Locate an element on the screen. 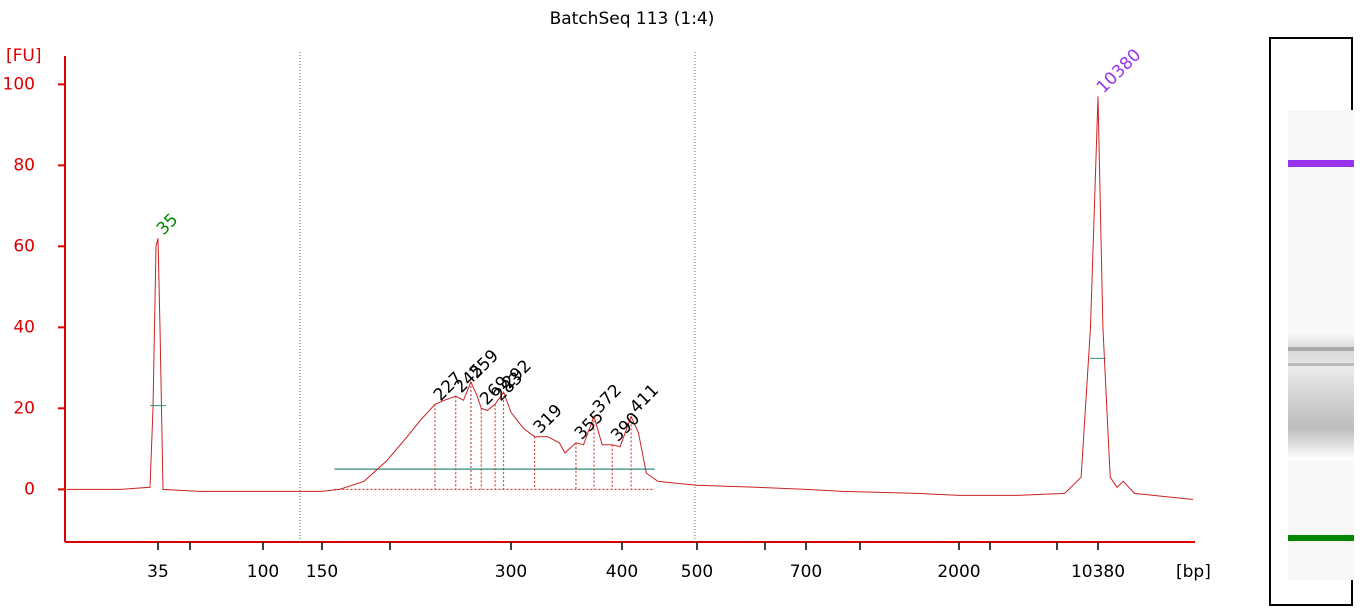  gel-lane is located at coordinates (1311, 321).